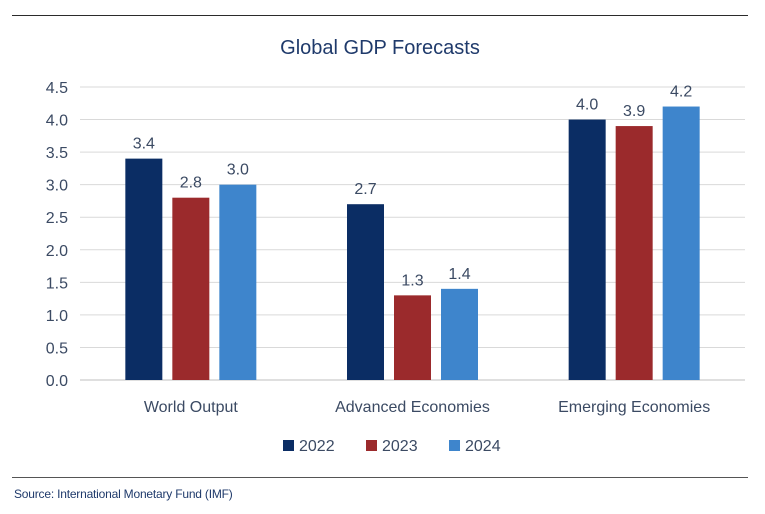 The image size is (765, 514). I want to click on legend: 2022 2023 2024, so click(392, 446).